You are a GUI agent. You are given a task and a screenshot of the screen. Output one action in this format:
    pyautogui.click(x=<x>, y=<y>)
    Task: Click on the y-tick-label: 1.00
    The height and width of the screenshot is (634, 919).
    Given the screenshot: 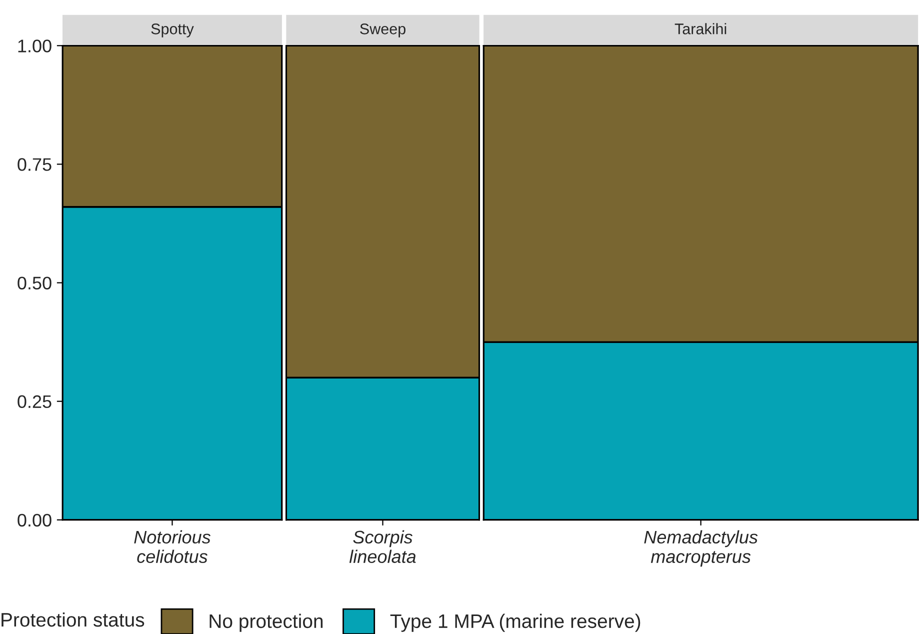 What is the action you would take?
    pyautogui.click(x=35, y=46)
    